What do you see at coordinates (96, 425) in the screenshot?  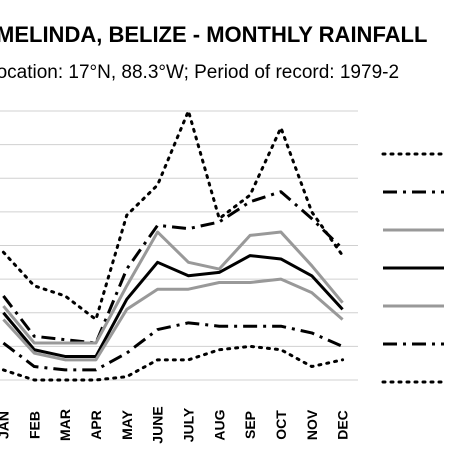 I see `x-tick-label: APR` at bounding box center [96, 425].